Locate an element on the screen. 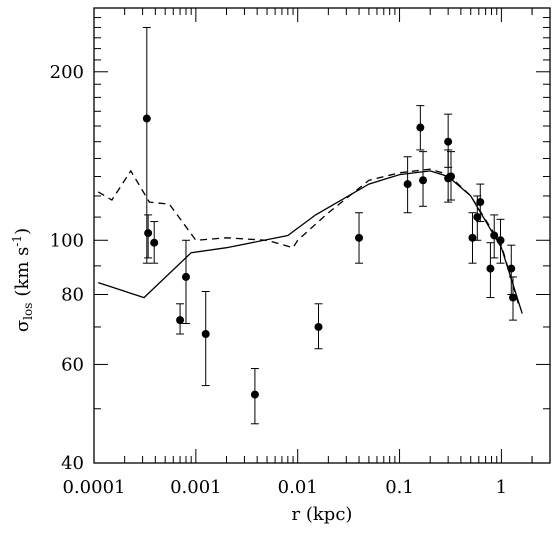 The height and width of the screenshot is (533, 560). y-axis-label-exponent: -1 is located at coordinates (17, 241).